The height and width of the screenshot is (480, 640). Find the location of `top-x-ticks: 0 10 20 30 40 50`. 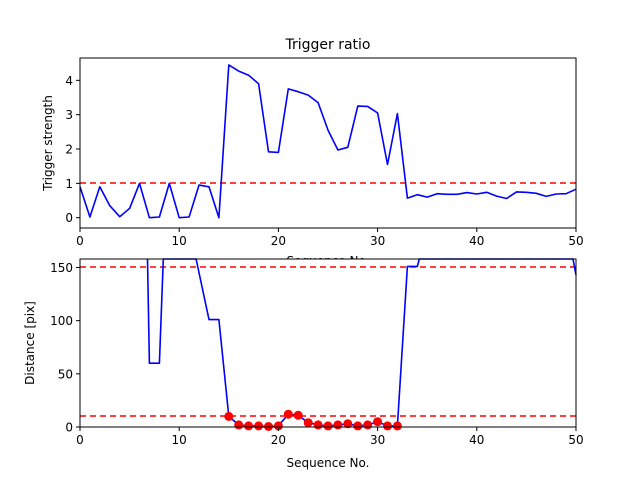

top-x-ticks: 0 10 20 30 40 50 is located at coordinates (330, 238).